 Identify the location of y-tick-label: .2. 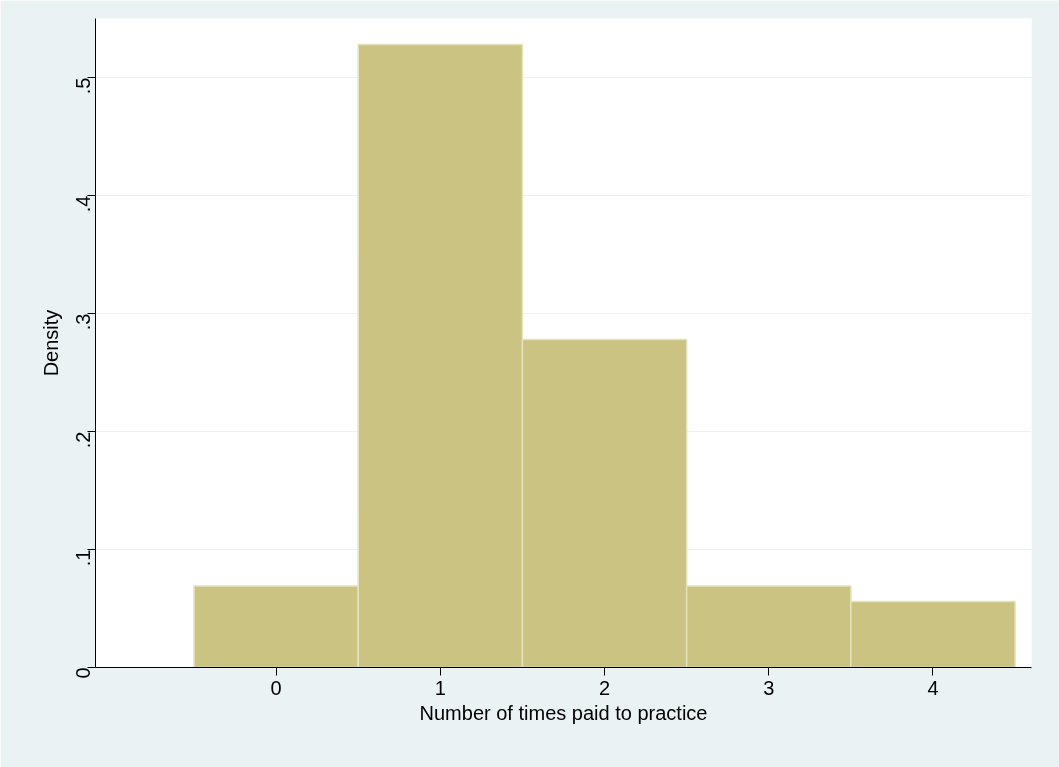
(82, 440).